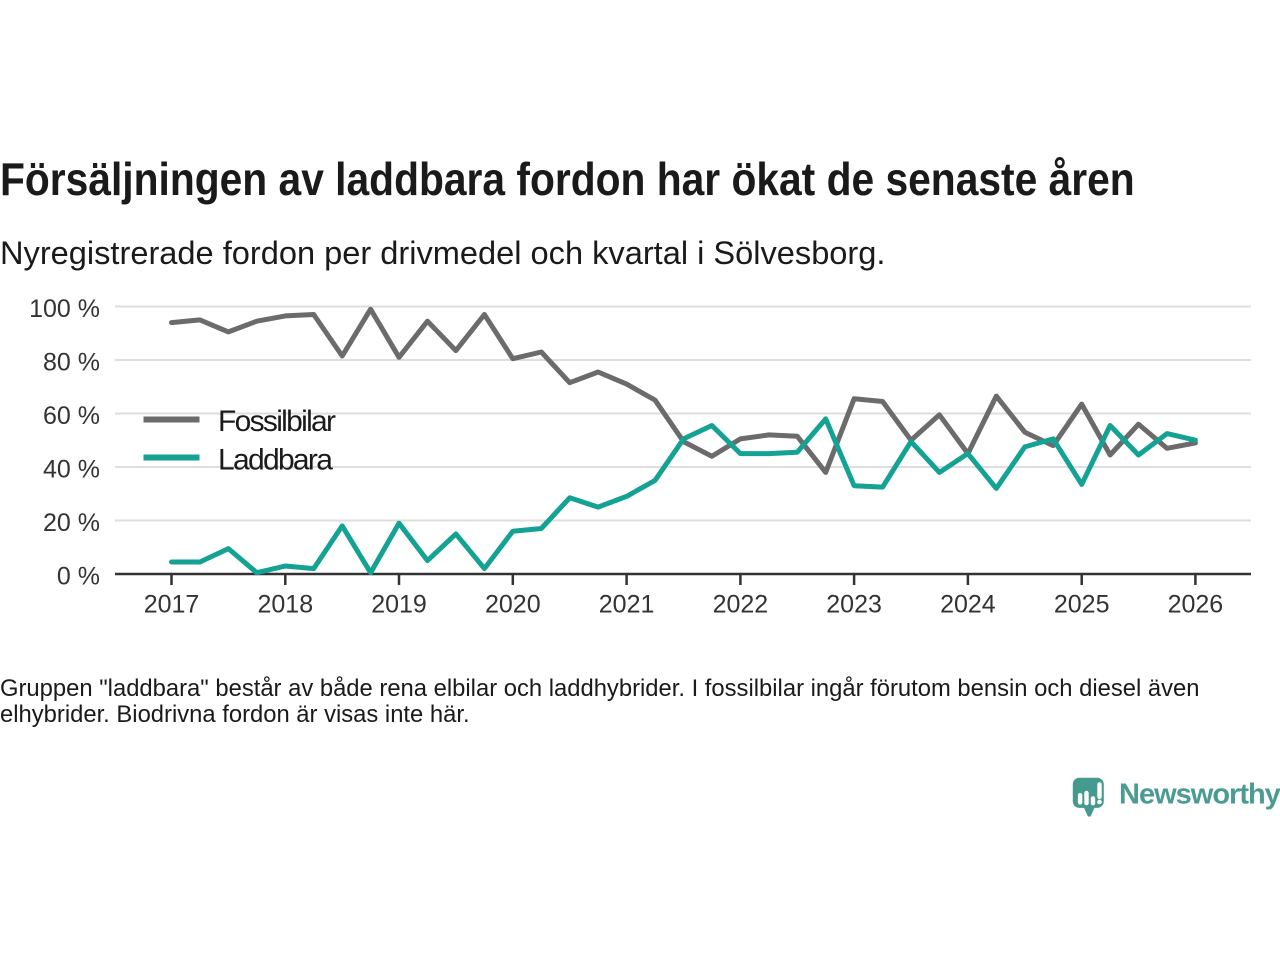 The width and height of the screenshot is (1280, 960). Describe the element at coordinates (627, 605) in the screenshot. I see `svg-text: 2021` at that location.